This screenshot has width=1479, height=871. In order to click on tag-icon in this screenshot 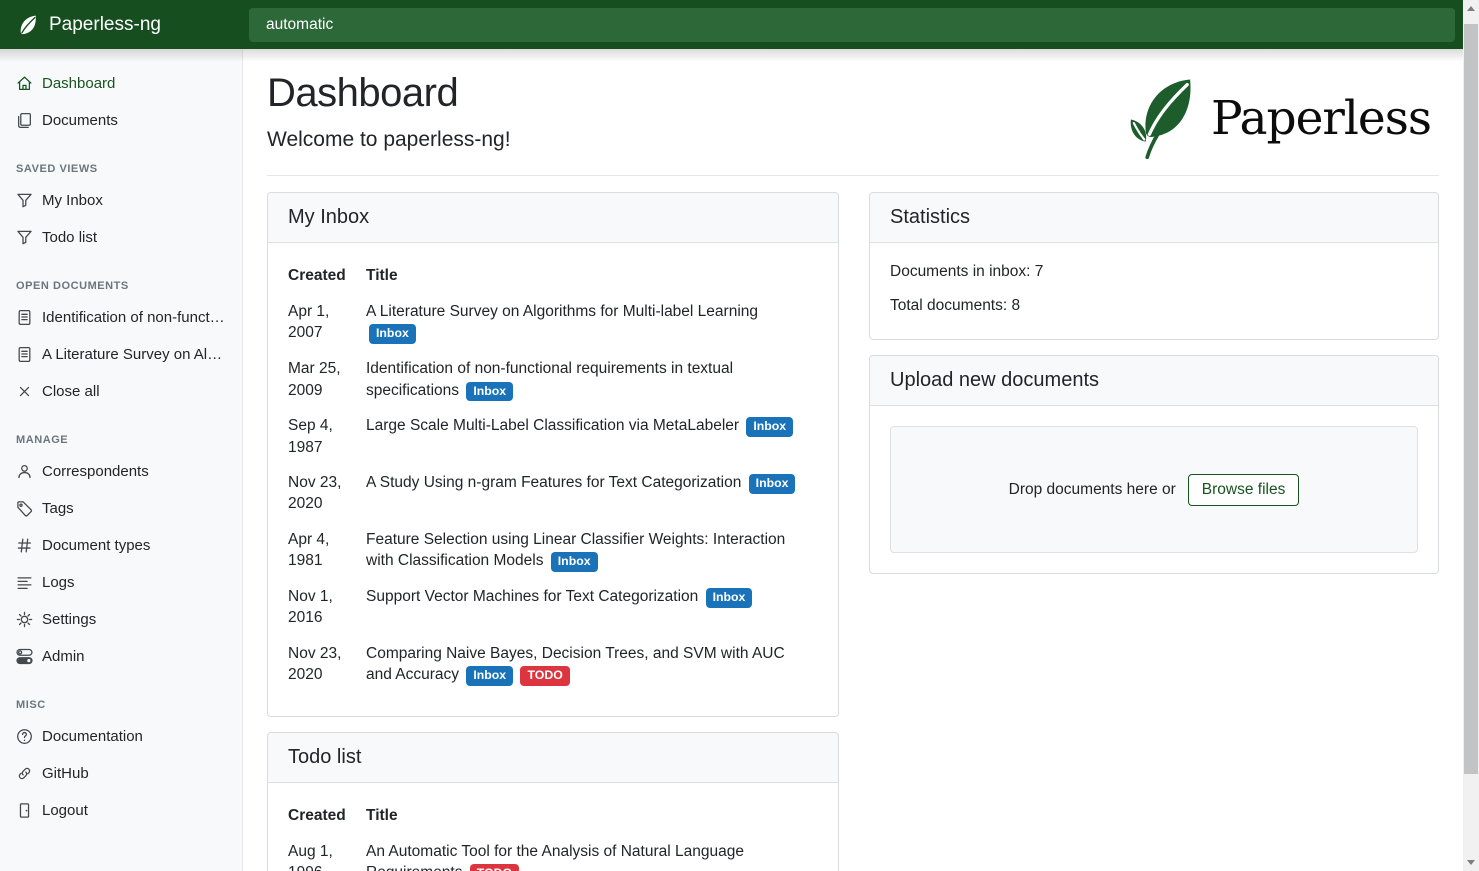, I will do `click(24, 508)`.